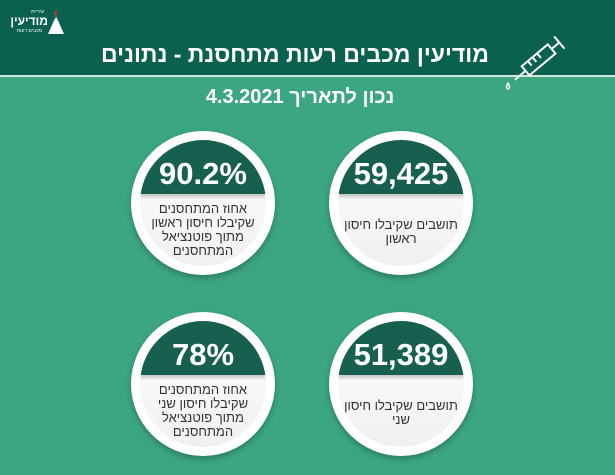 The height and width of the screenshot is (475, 615). What do you see at coordinates (401, 384) in the screenshot?
I see `stat-second-dose-residents: 51,389 תושבים שקיבלו חיסון שני` at bounding box center [401, 384].